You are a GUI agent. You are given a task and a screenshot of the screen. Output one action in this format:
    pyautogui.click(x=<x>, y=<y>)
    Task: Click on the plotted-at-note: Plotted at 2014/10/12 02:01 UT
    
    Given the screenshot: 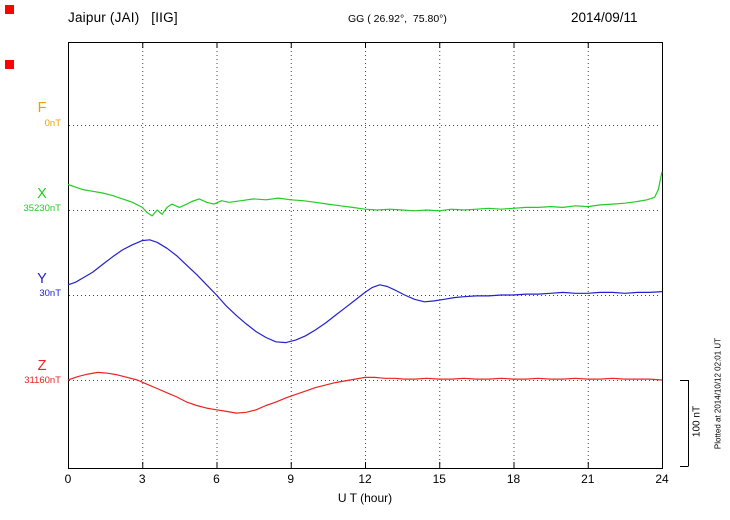 What is the action you would take?
    pyautogui.click(x=718, y=393)
    